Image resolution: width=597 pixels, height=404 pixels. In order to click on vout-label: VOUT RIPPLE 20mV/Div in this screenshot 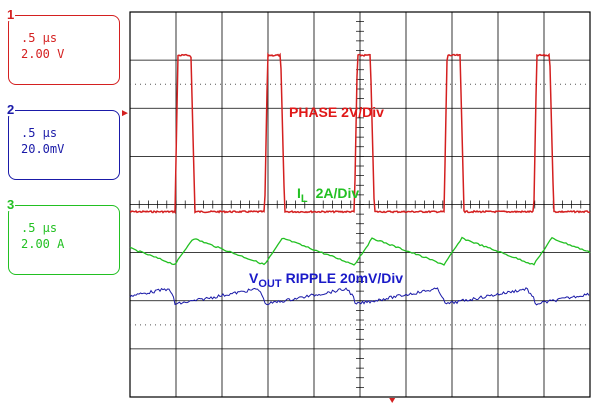, I will do `click(326, 280)`.